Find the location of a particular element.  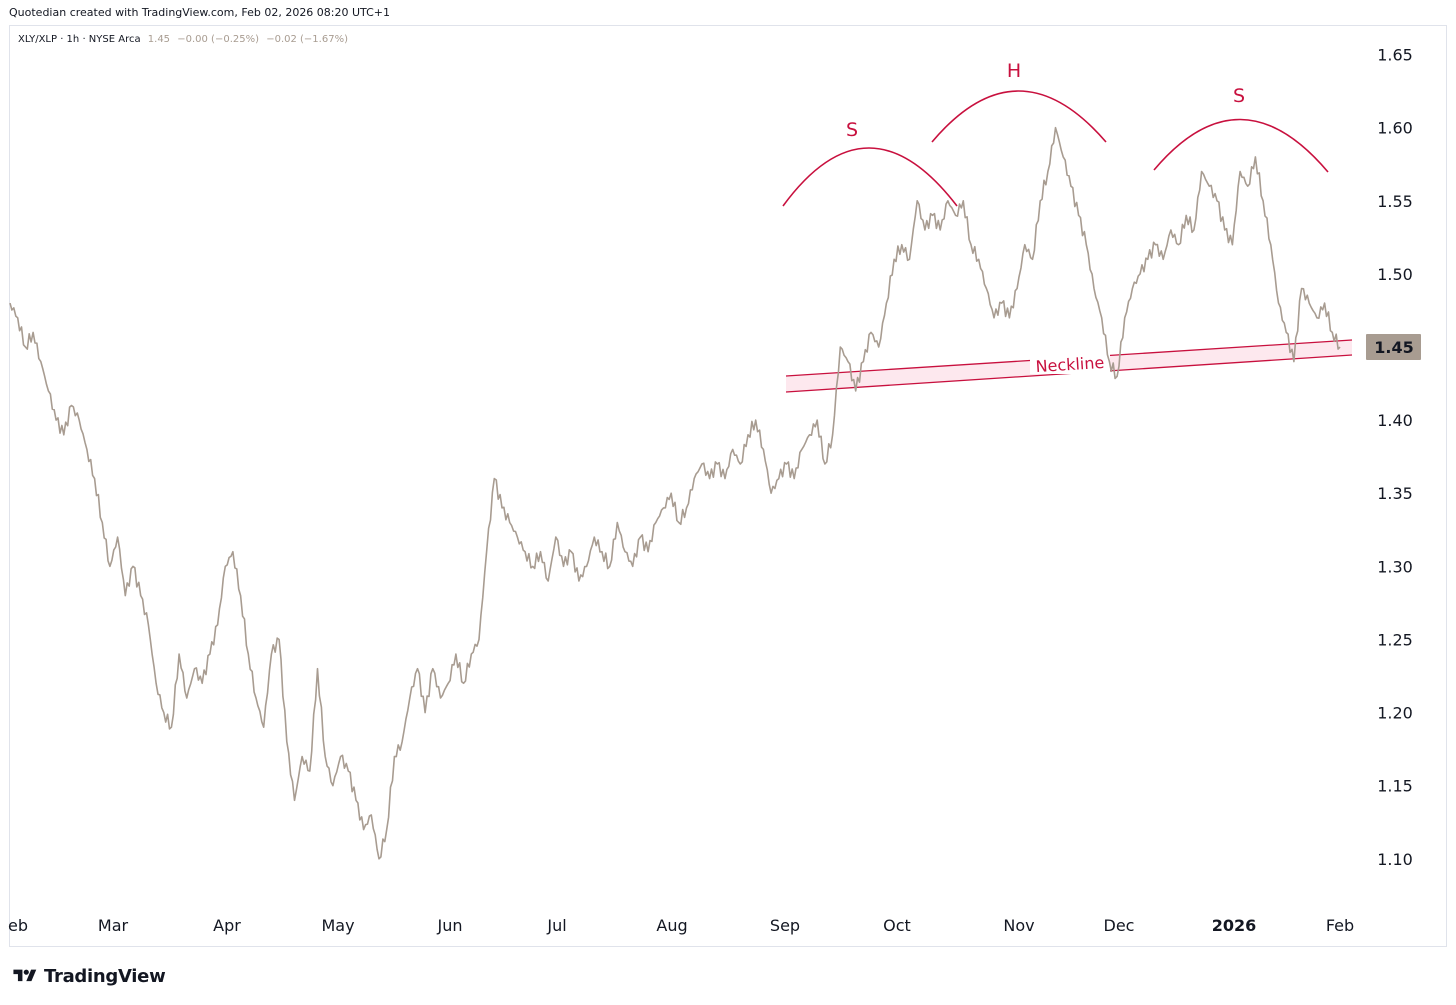

last-price-label: 1.45 is located at coordinates (1393, 347).